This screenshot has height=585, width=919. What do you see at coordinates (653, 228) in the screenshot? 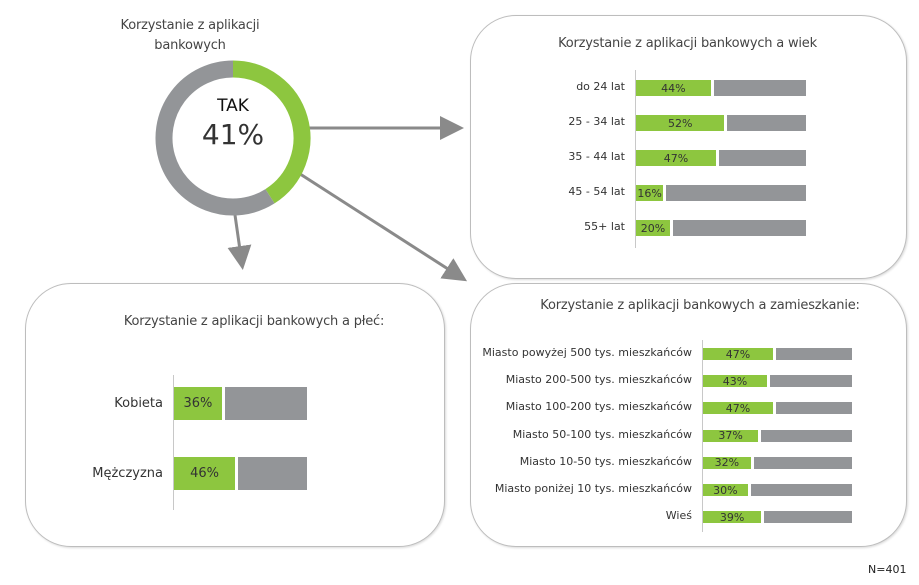
I see `bar-yes: 20%` at bounding box center [653, 228].